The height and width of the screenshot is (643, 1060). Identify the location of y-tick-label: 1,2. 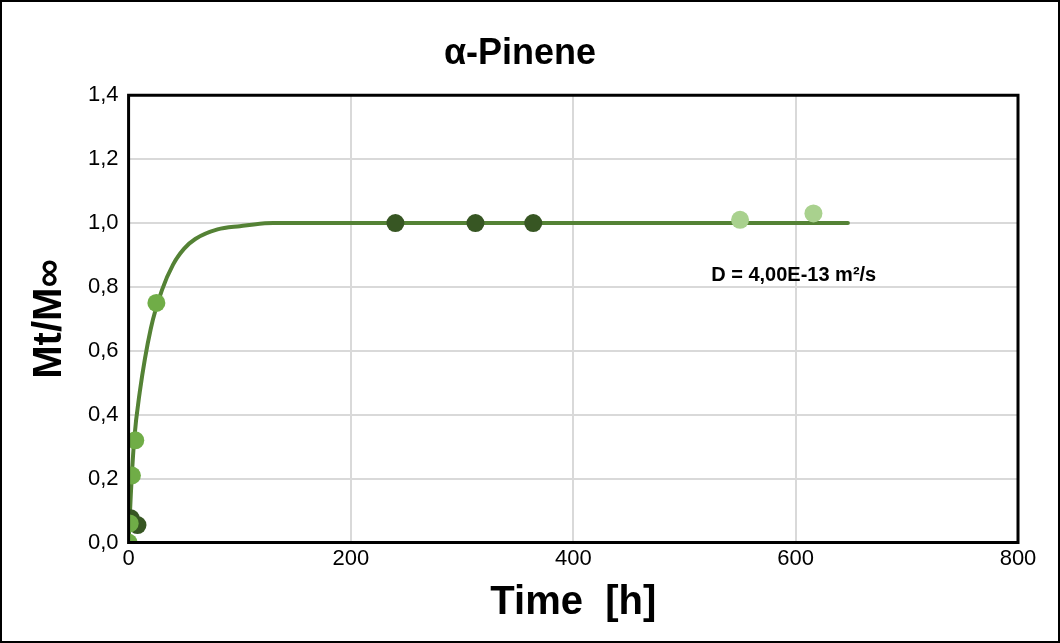
(103, 158).